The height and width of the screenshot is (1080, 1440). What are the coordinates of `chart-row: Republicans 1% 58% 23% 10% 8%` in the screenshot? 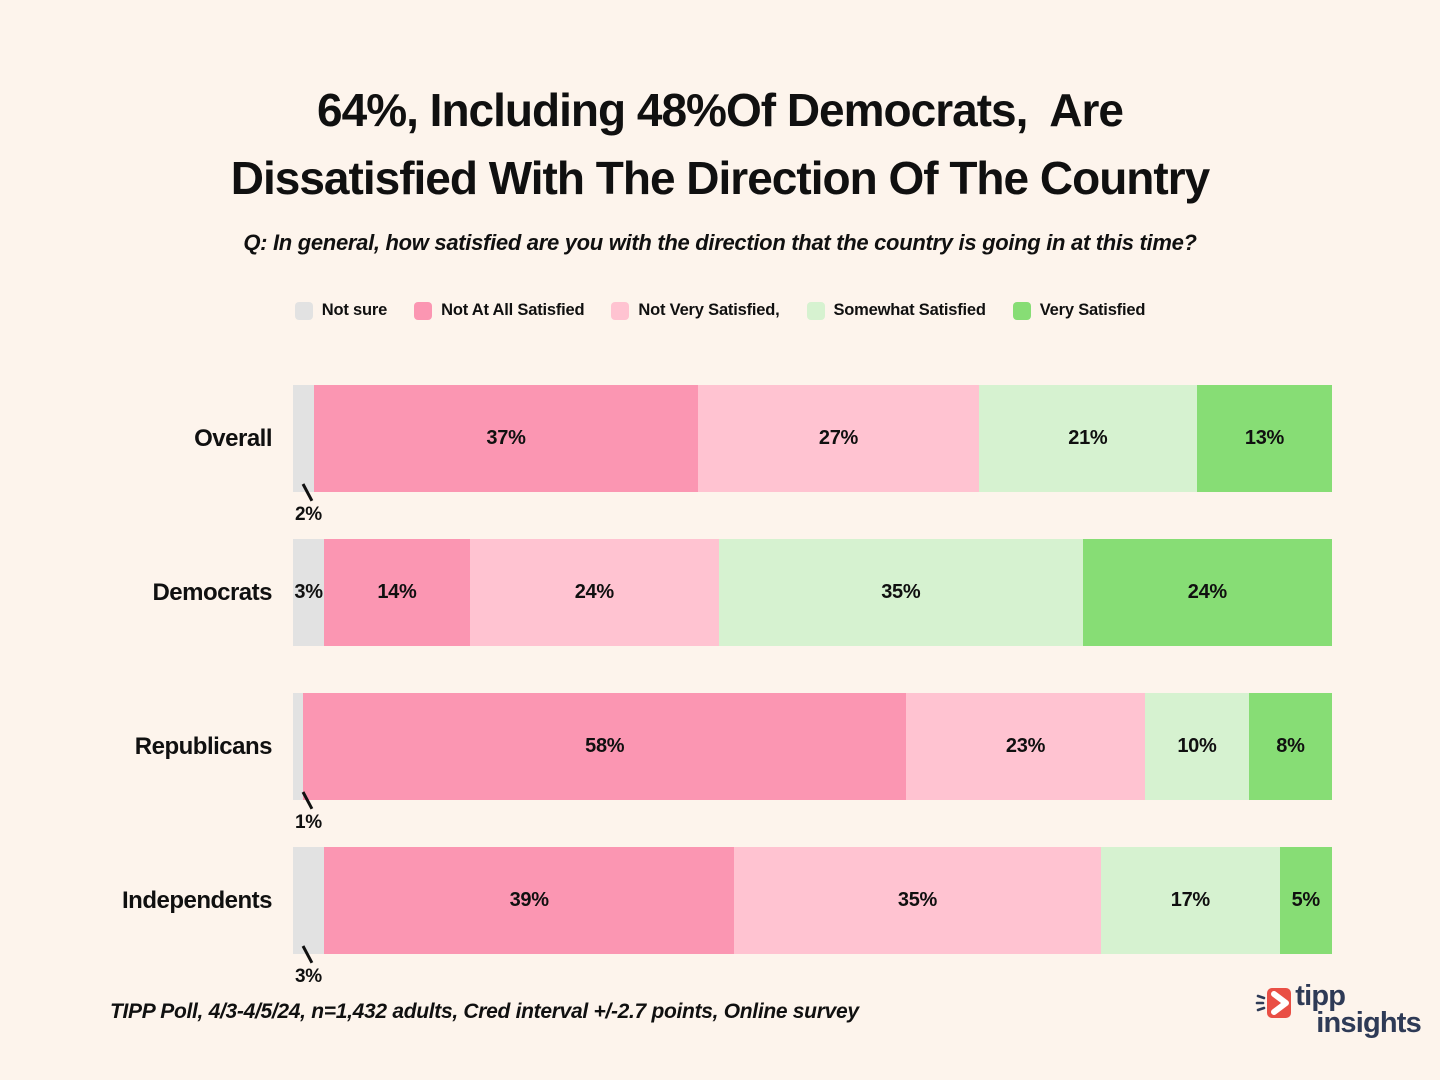 It's located at (721, 763).